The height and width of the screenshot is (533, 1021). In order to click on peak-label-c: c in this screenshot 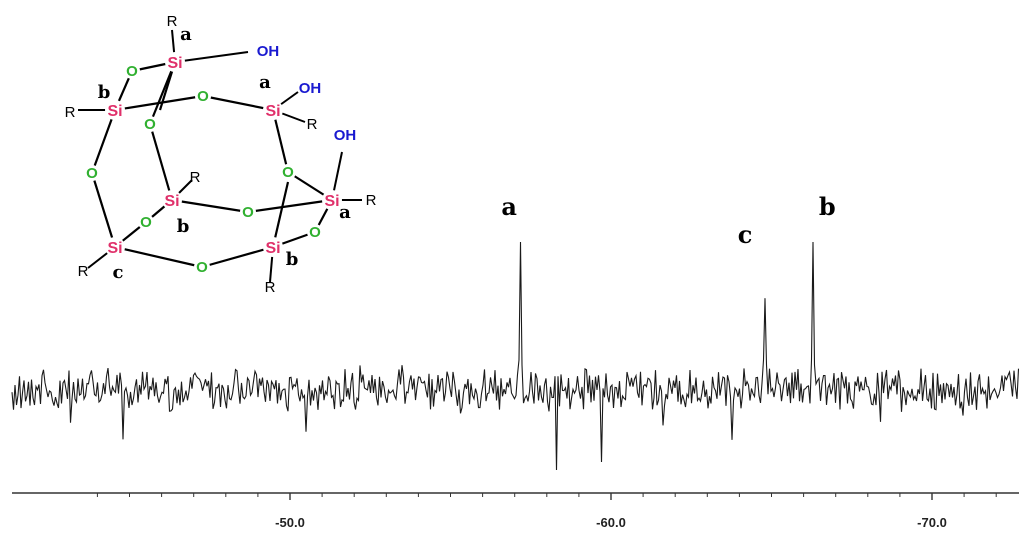, I will do `click(745, 234)`.